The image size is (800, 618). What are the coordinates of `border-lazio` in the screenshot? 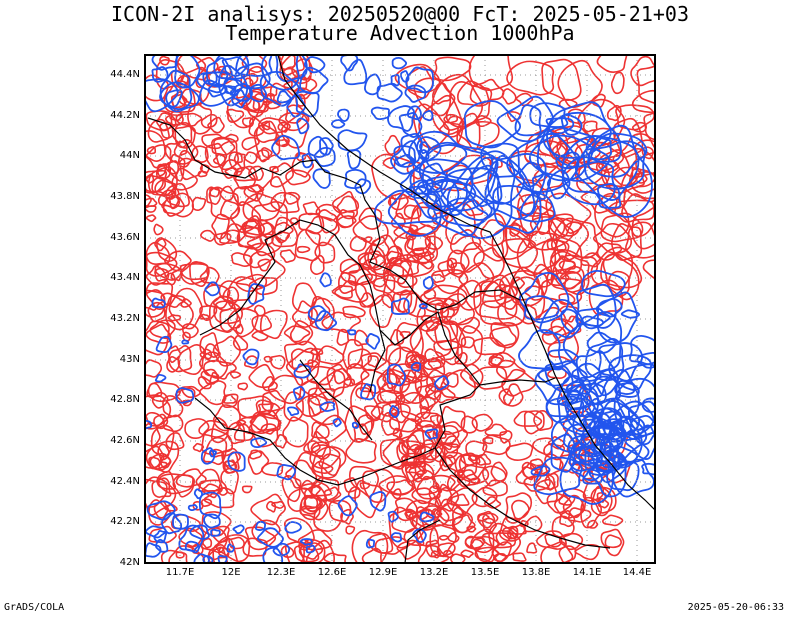 It's located at (337, 435).